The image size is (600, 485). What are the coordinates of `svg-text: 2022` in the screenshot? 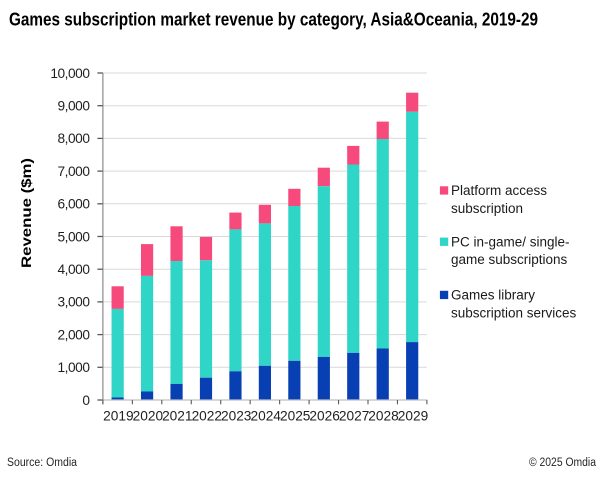 It's located at (207, 415).